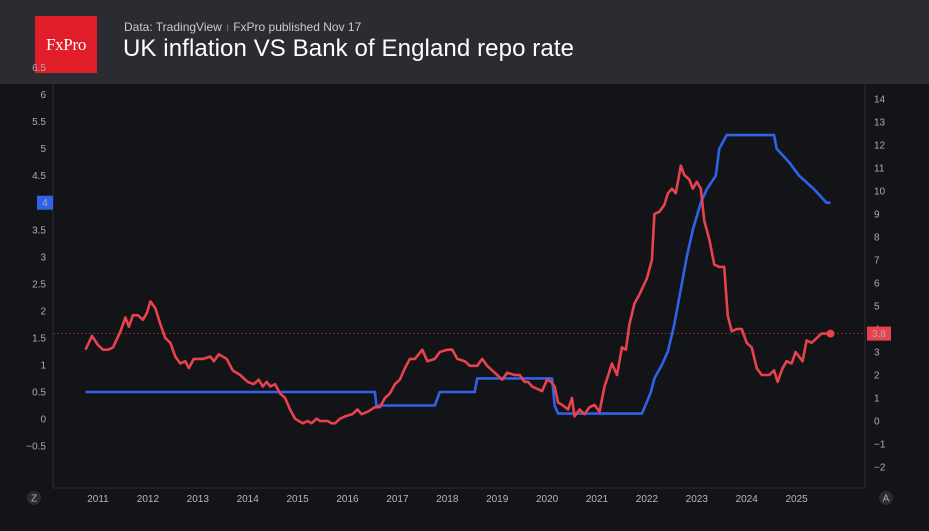  I want to click on x-tick-label: 2016, so click(347, 499).